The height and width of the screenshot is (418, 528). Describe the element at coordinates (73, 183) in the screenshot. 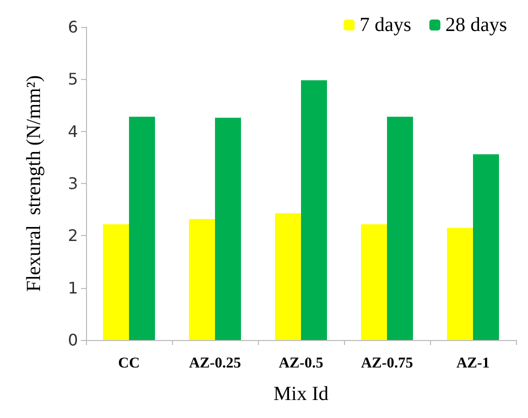

I see `y-tick-label: 3` at that location.